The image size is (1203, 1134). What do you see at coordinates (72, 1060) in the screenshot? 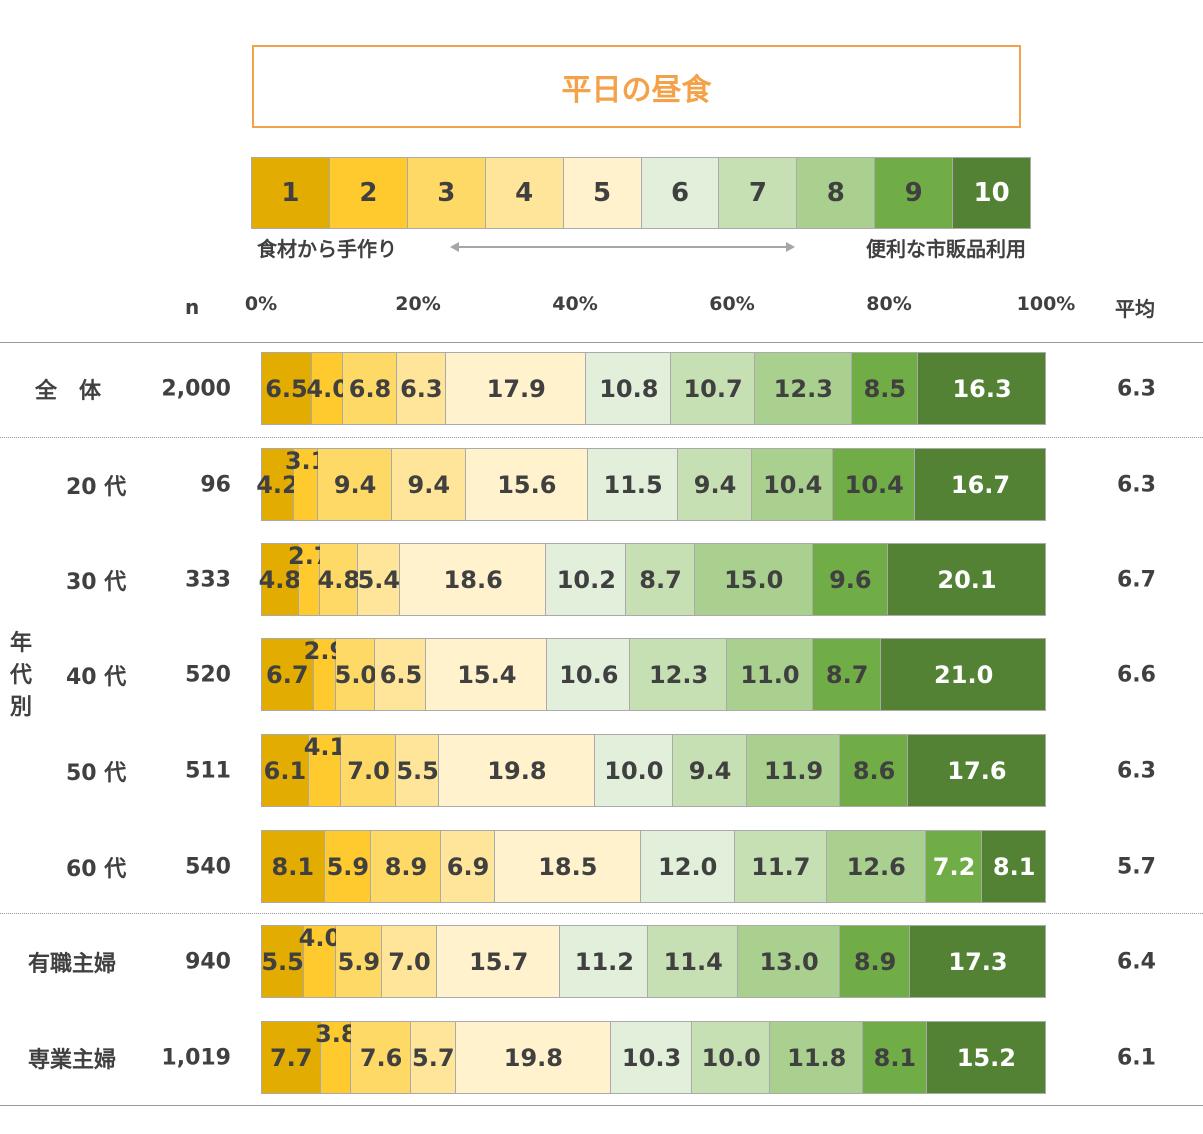
I see `row-label: 専業主婦` at bounding box center [72, 1060].